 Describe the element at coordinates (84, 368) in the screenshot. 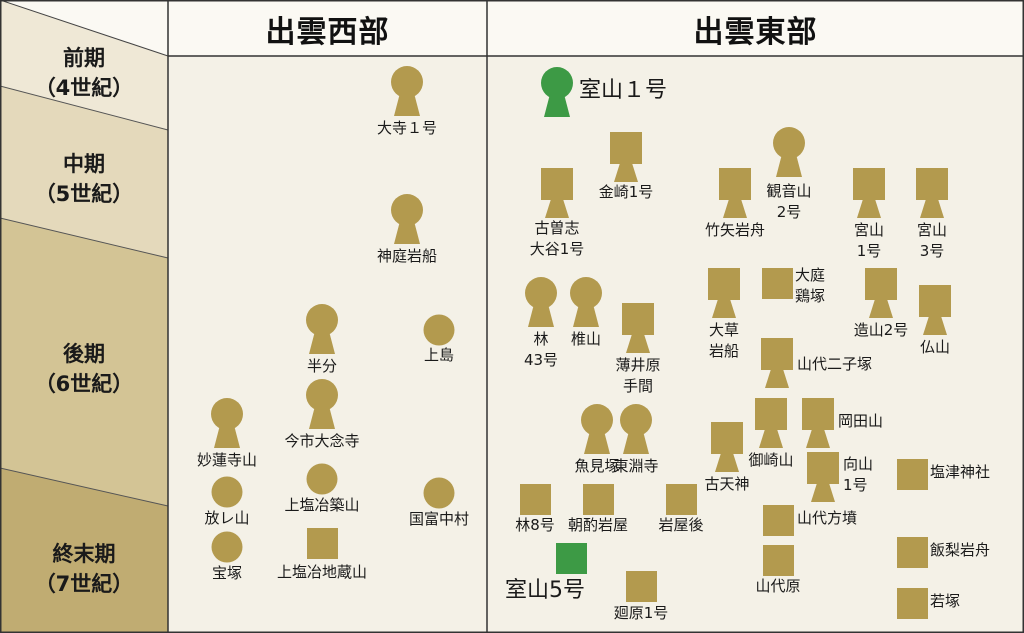

I see `period-label-late: 後期 （6世紀）` at that location.